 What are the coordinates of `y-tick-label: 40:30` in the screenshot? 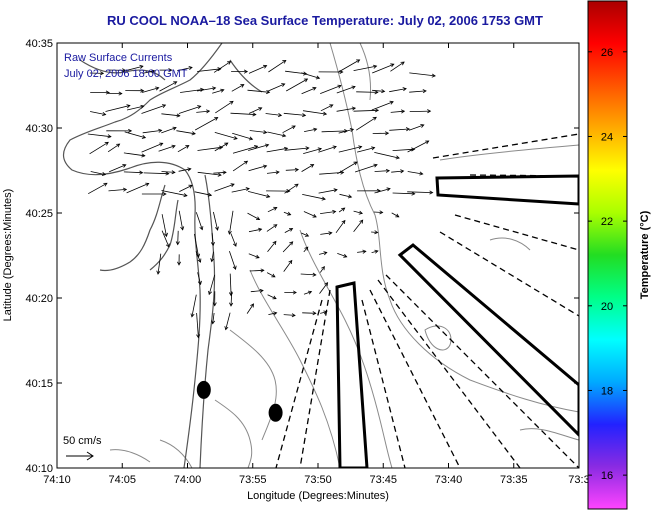 It's located at (39, 129).